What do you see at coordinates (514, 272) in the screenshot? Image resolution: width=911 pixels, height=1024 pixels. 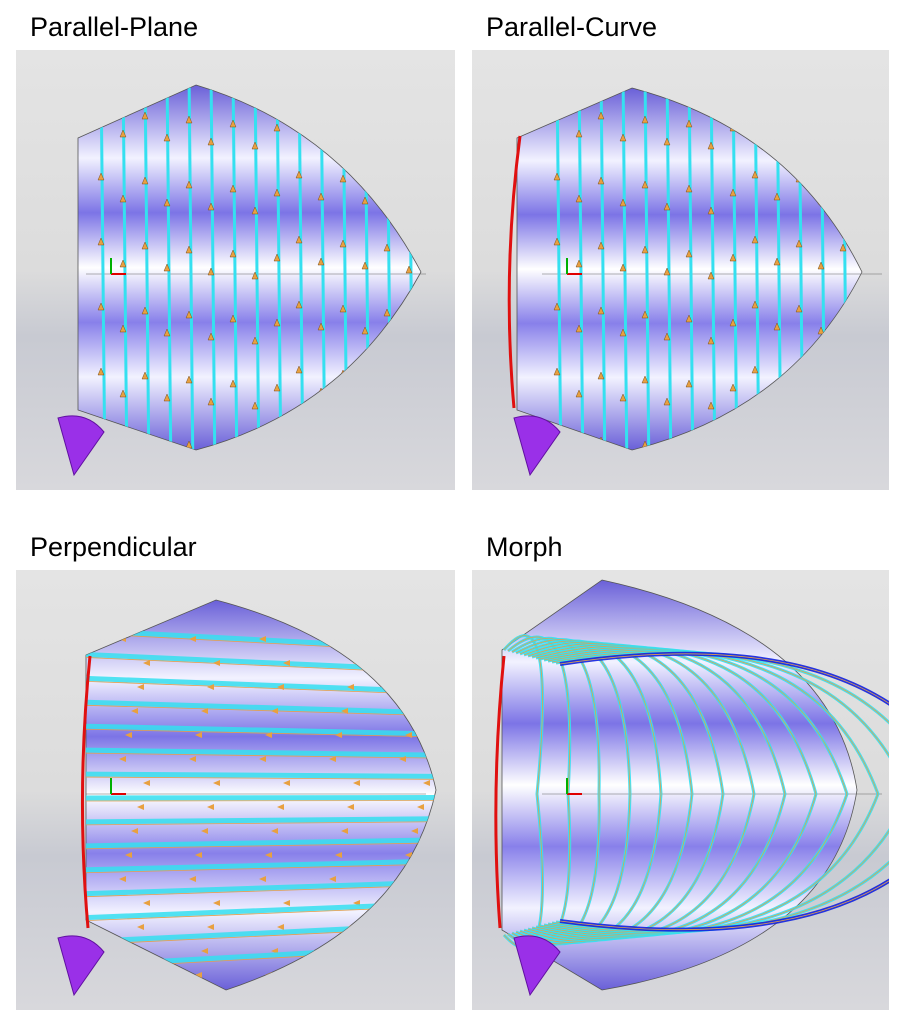 I see `boundary-curve` at bounding box center [514, 272].